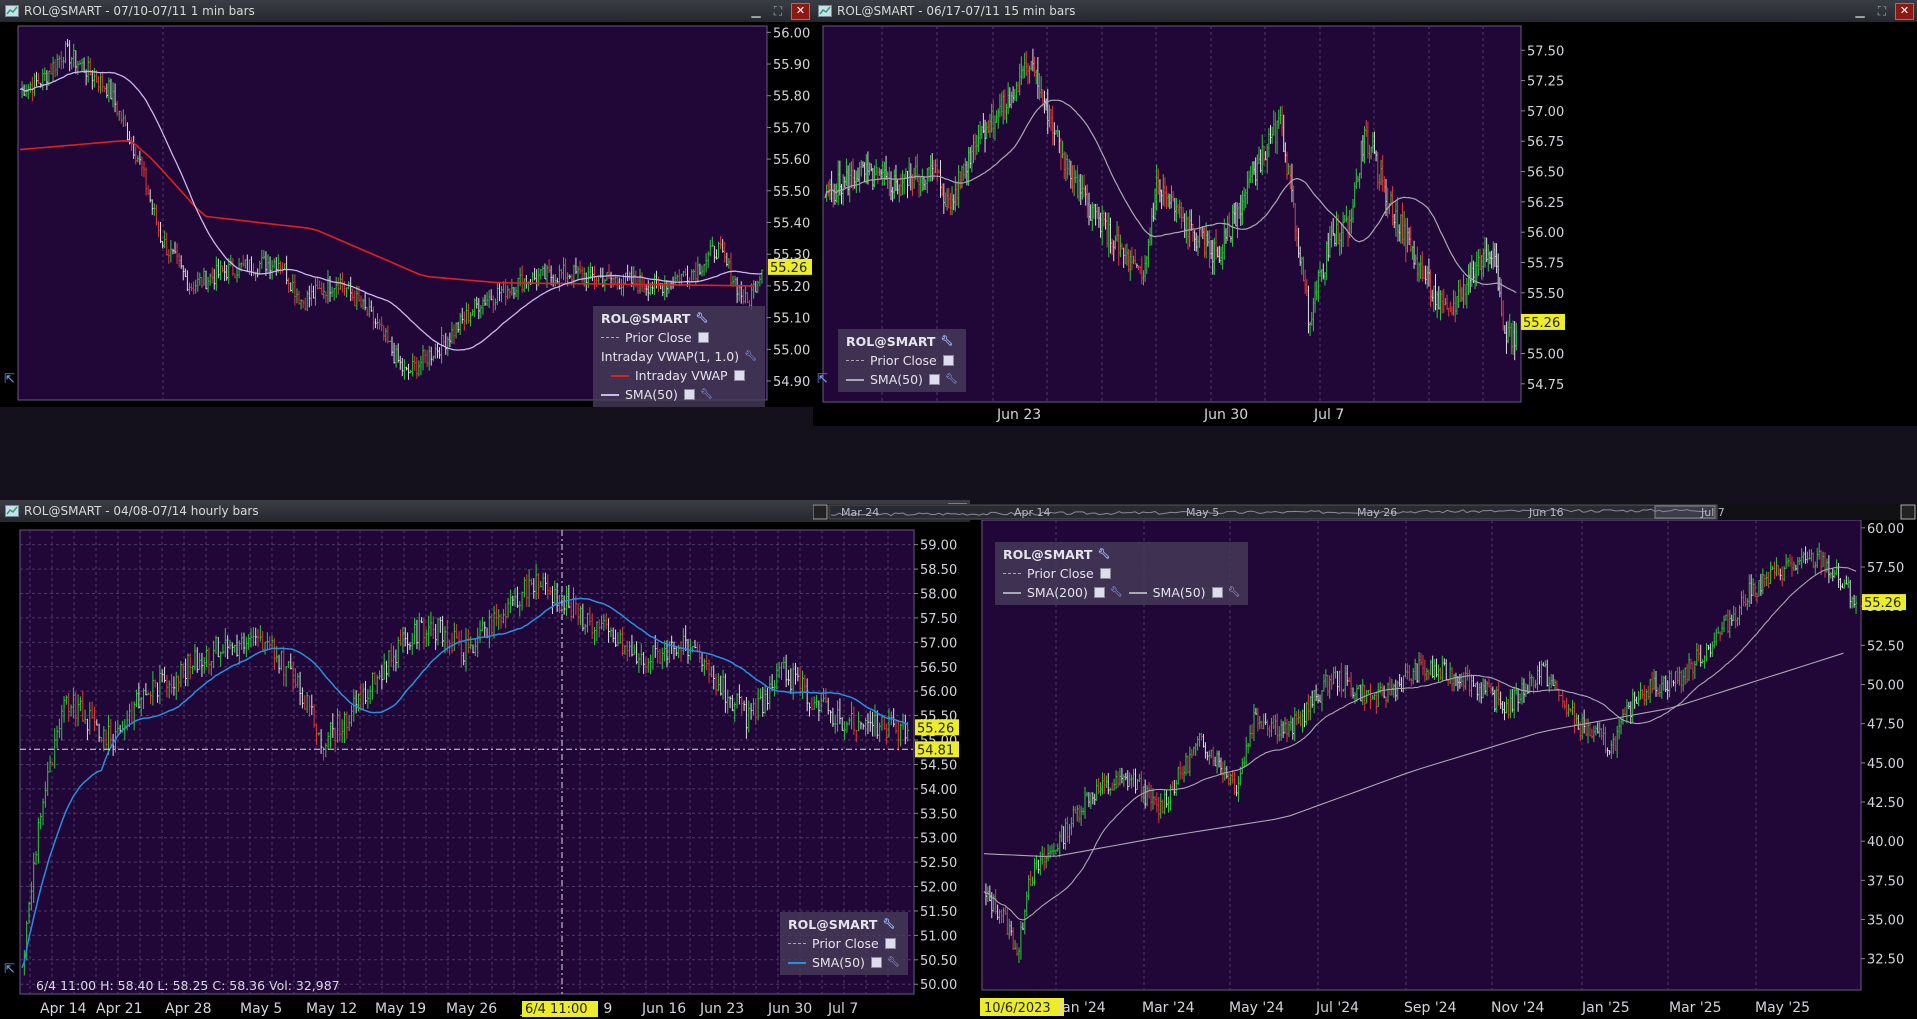  I want to click on x-tick-label: Apr 28, so click(188, 1009).